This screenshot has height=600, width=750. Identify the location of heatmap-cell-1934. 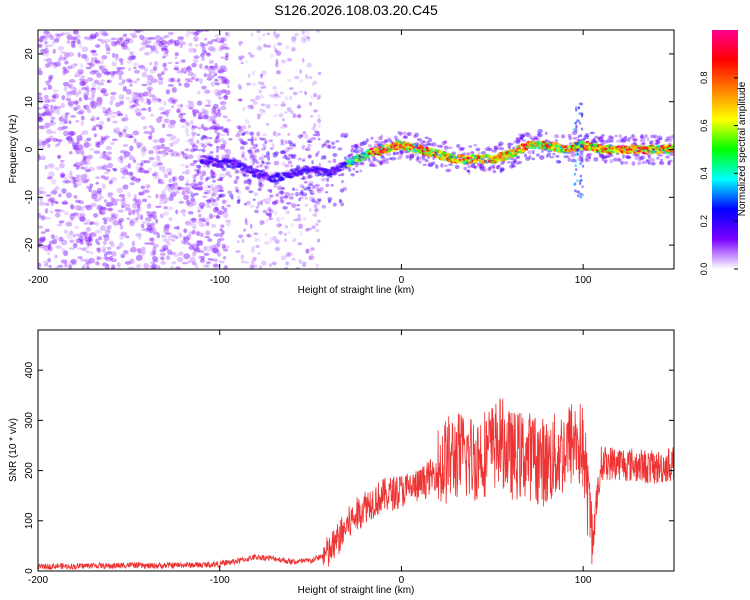
(251, 192).